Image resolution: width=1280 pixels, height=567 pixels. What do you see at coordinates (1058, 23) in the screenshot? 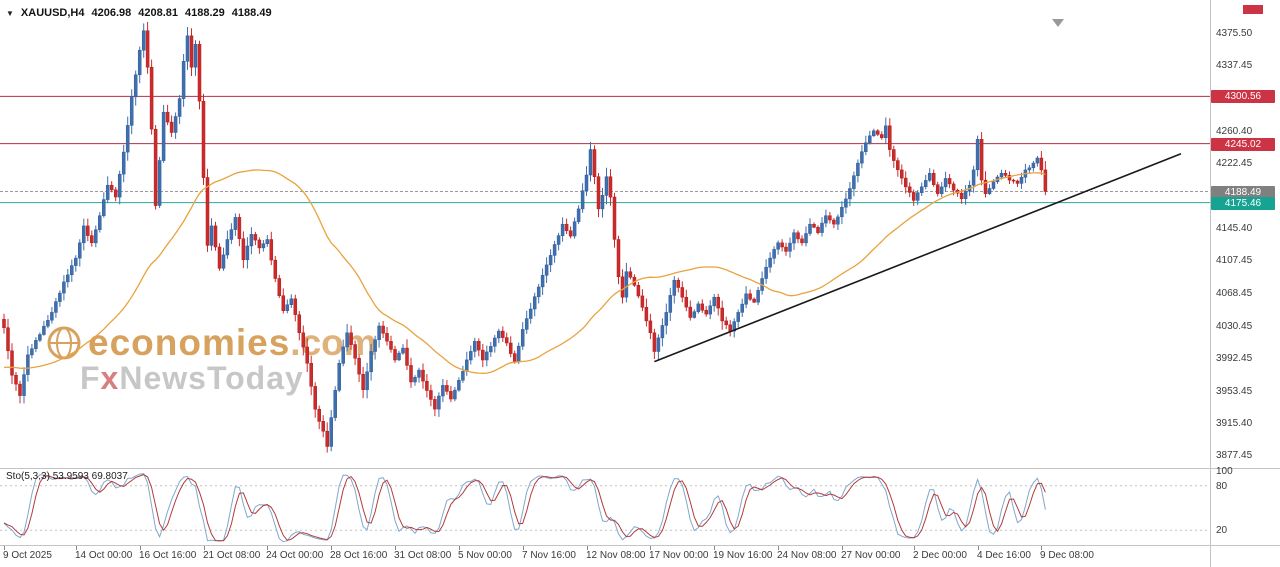
I see `chart-shift-marker` at bounding box center [1058, 23].